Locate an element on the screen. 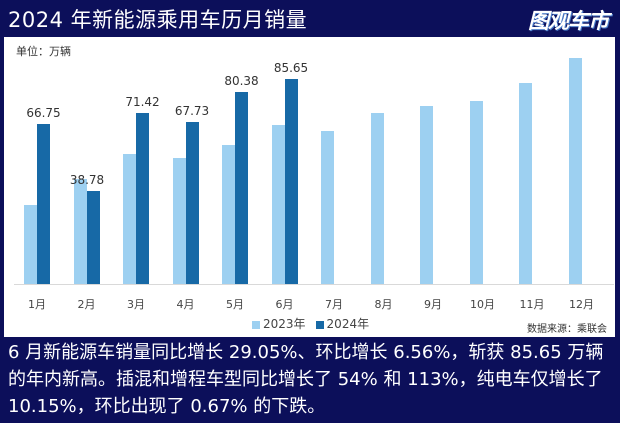 This screenshot has width=620, height=423. bar-2023年-8月 is located at coordinates (377, 198).